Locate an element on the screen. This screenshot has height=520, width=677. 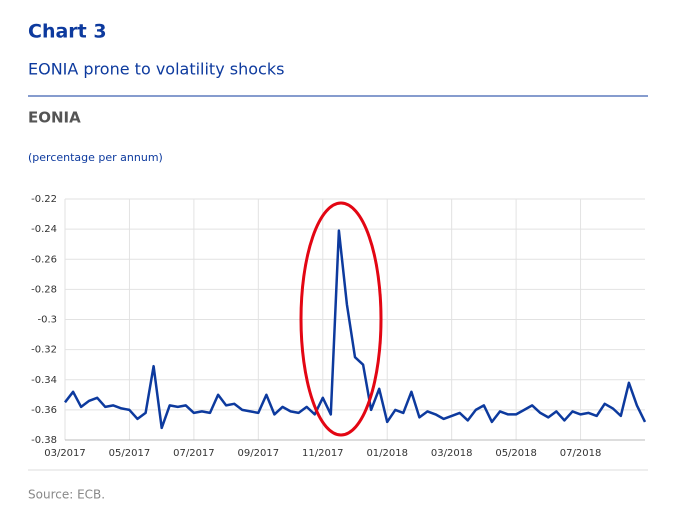
chart-title: EONIA is located at coordinates (54, 118).